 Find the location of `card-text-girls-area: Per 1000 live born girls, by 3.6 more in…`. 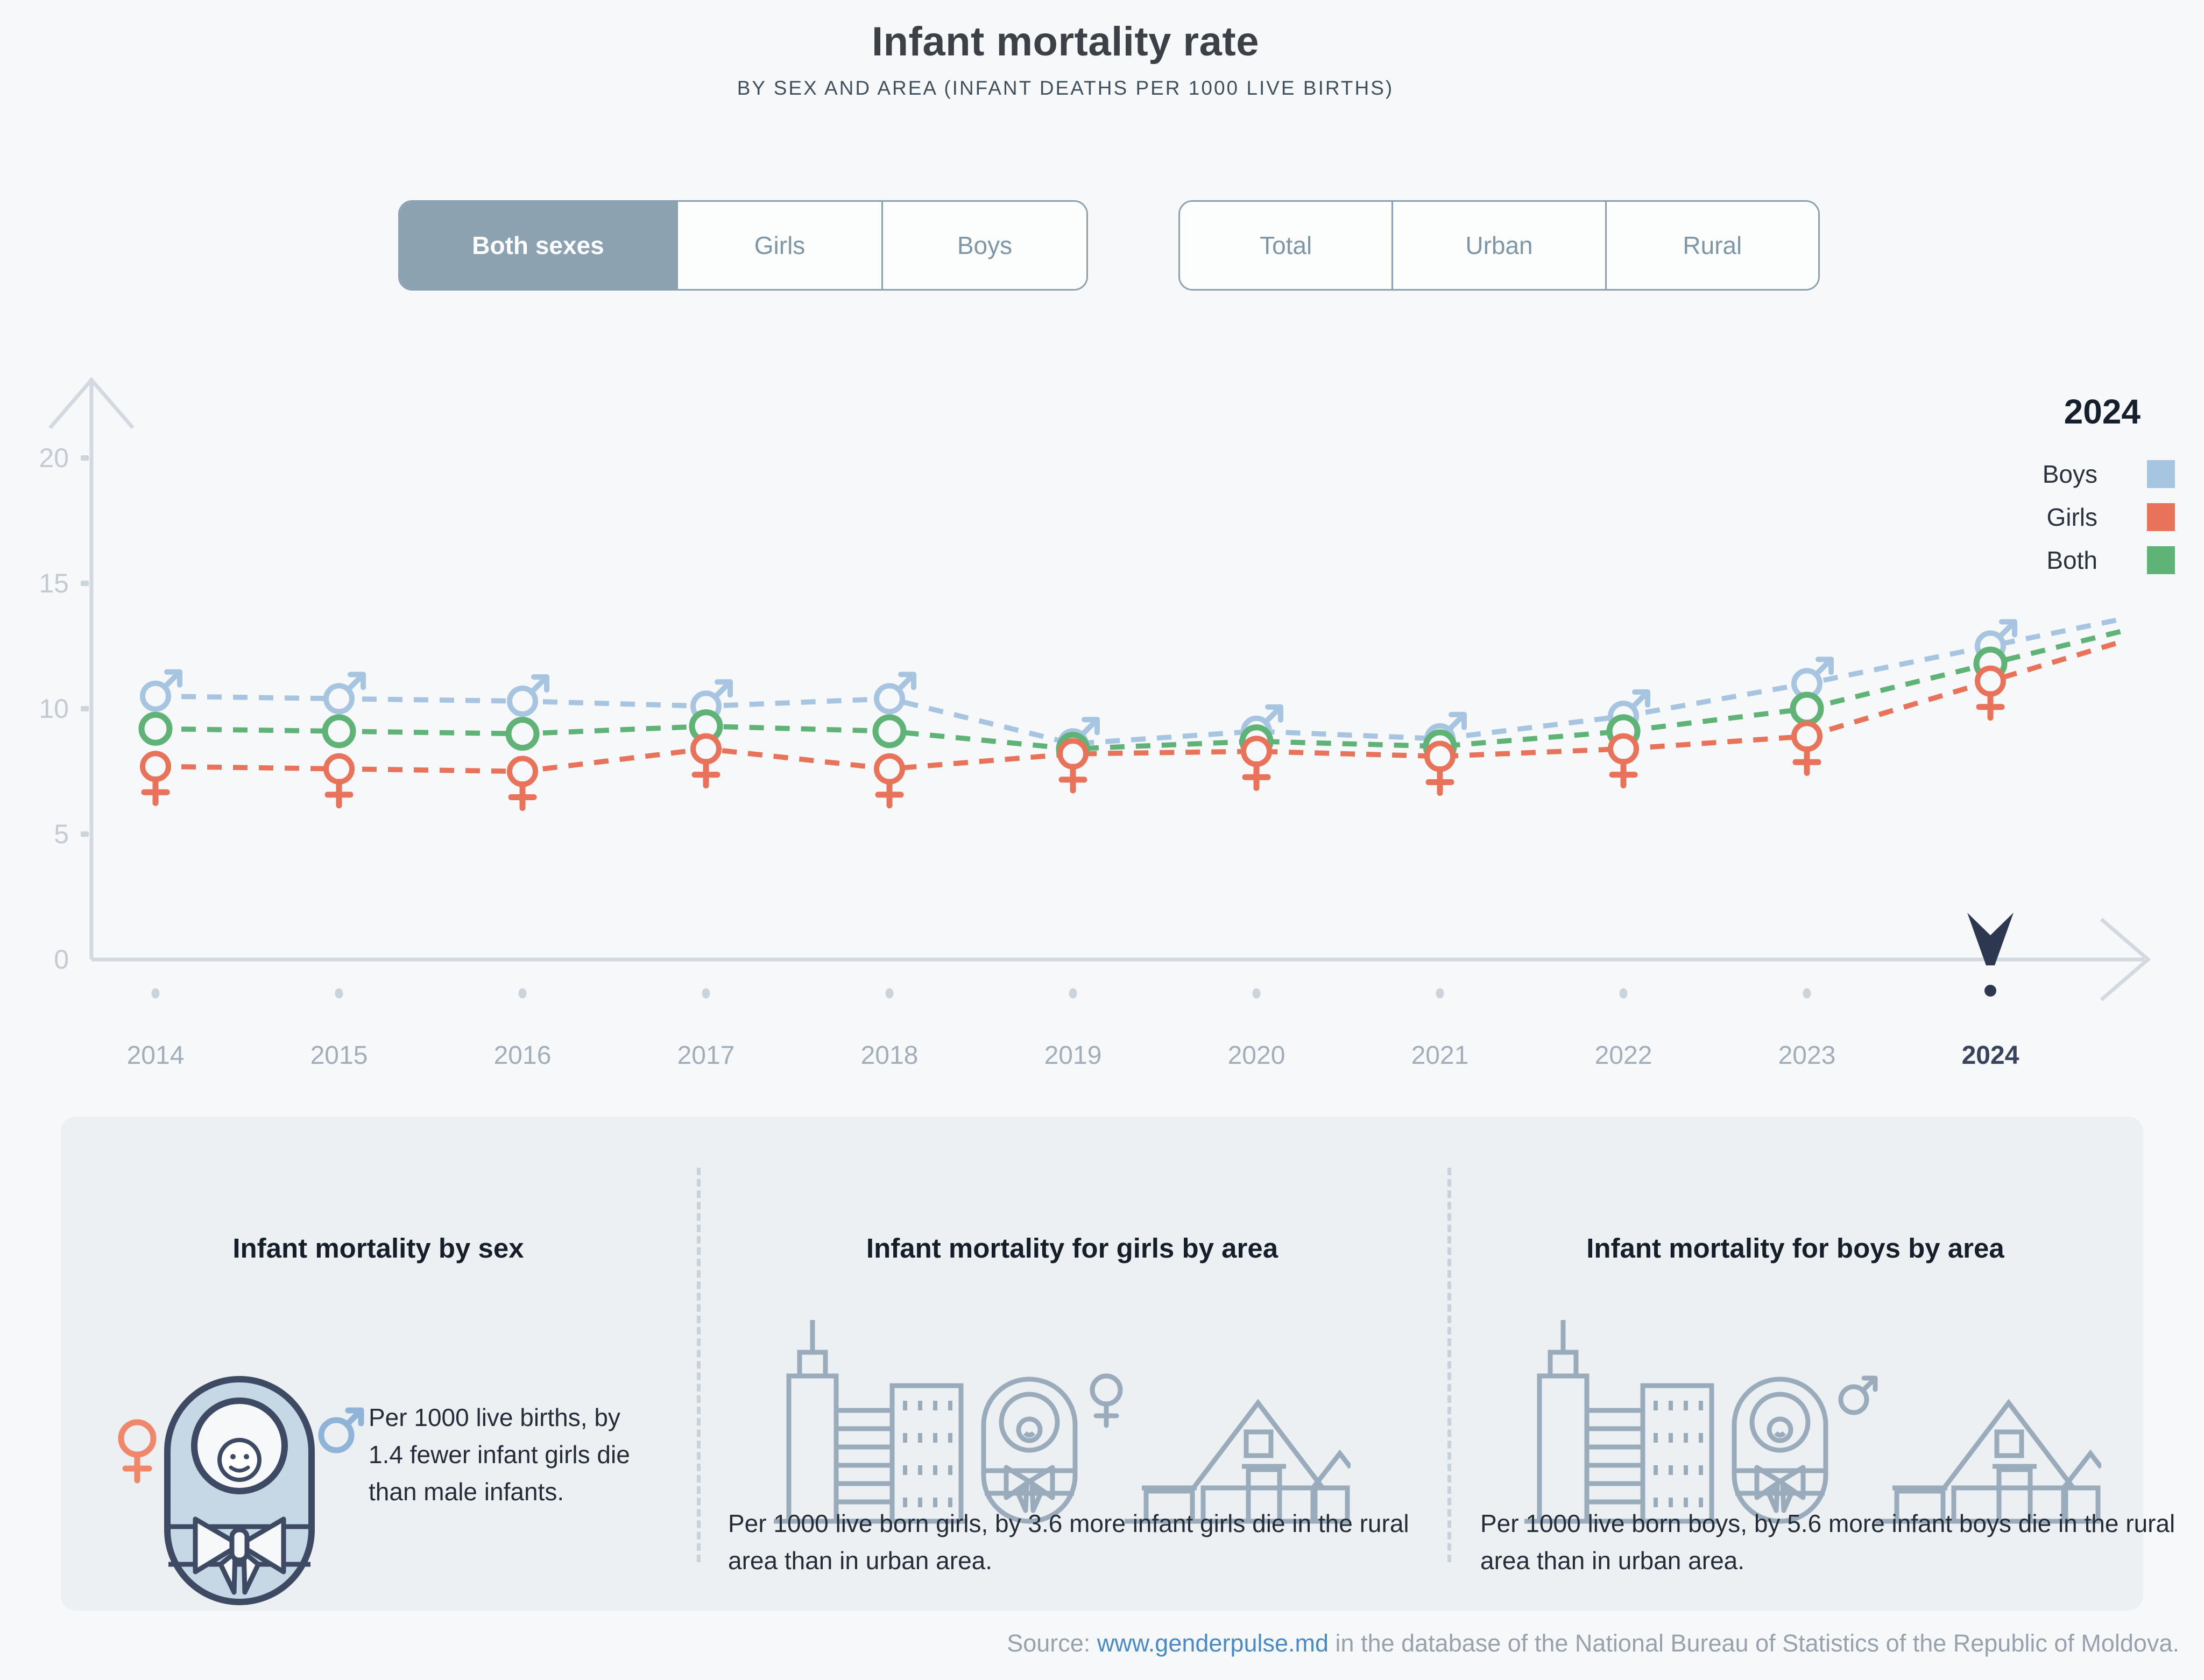

card-text-girls-area: Per 1000 live born girls, by 3.6 more in… is located at coordinates (1068, 1542).